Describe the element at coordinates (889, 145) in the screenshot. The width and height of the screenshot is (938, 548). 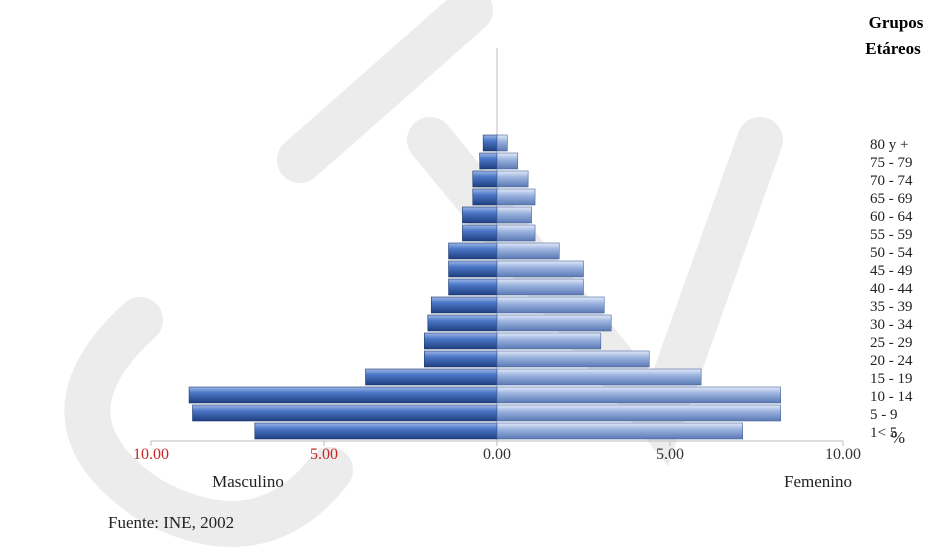
I see `age-group-label: 80 y +` at that location.